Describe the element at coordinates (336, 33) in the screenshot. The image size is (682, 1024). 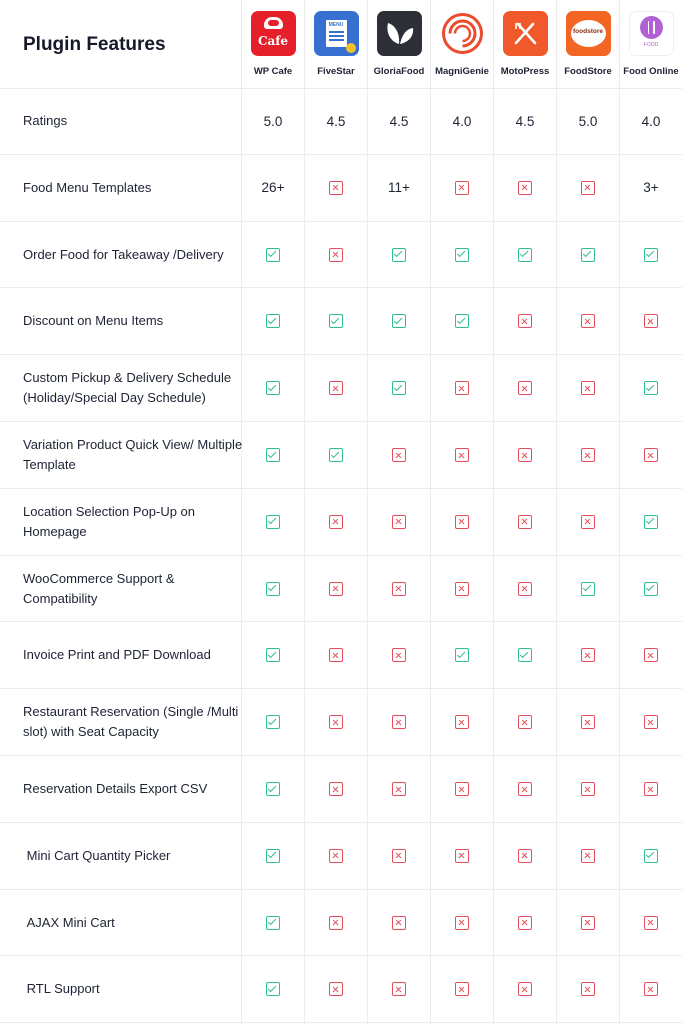
I see `fivestar-logo-icon: MENU` at that location.